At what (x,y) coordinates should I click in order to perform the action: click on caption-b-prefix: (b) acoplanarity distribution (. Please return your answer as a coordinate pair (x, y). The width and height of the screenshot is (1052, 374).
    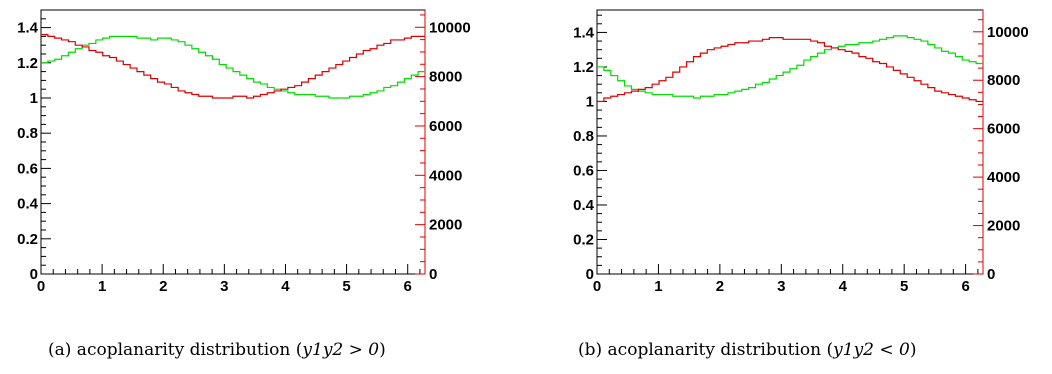
    Looking at the image, I should click on (706, 350).